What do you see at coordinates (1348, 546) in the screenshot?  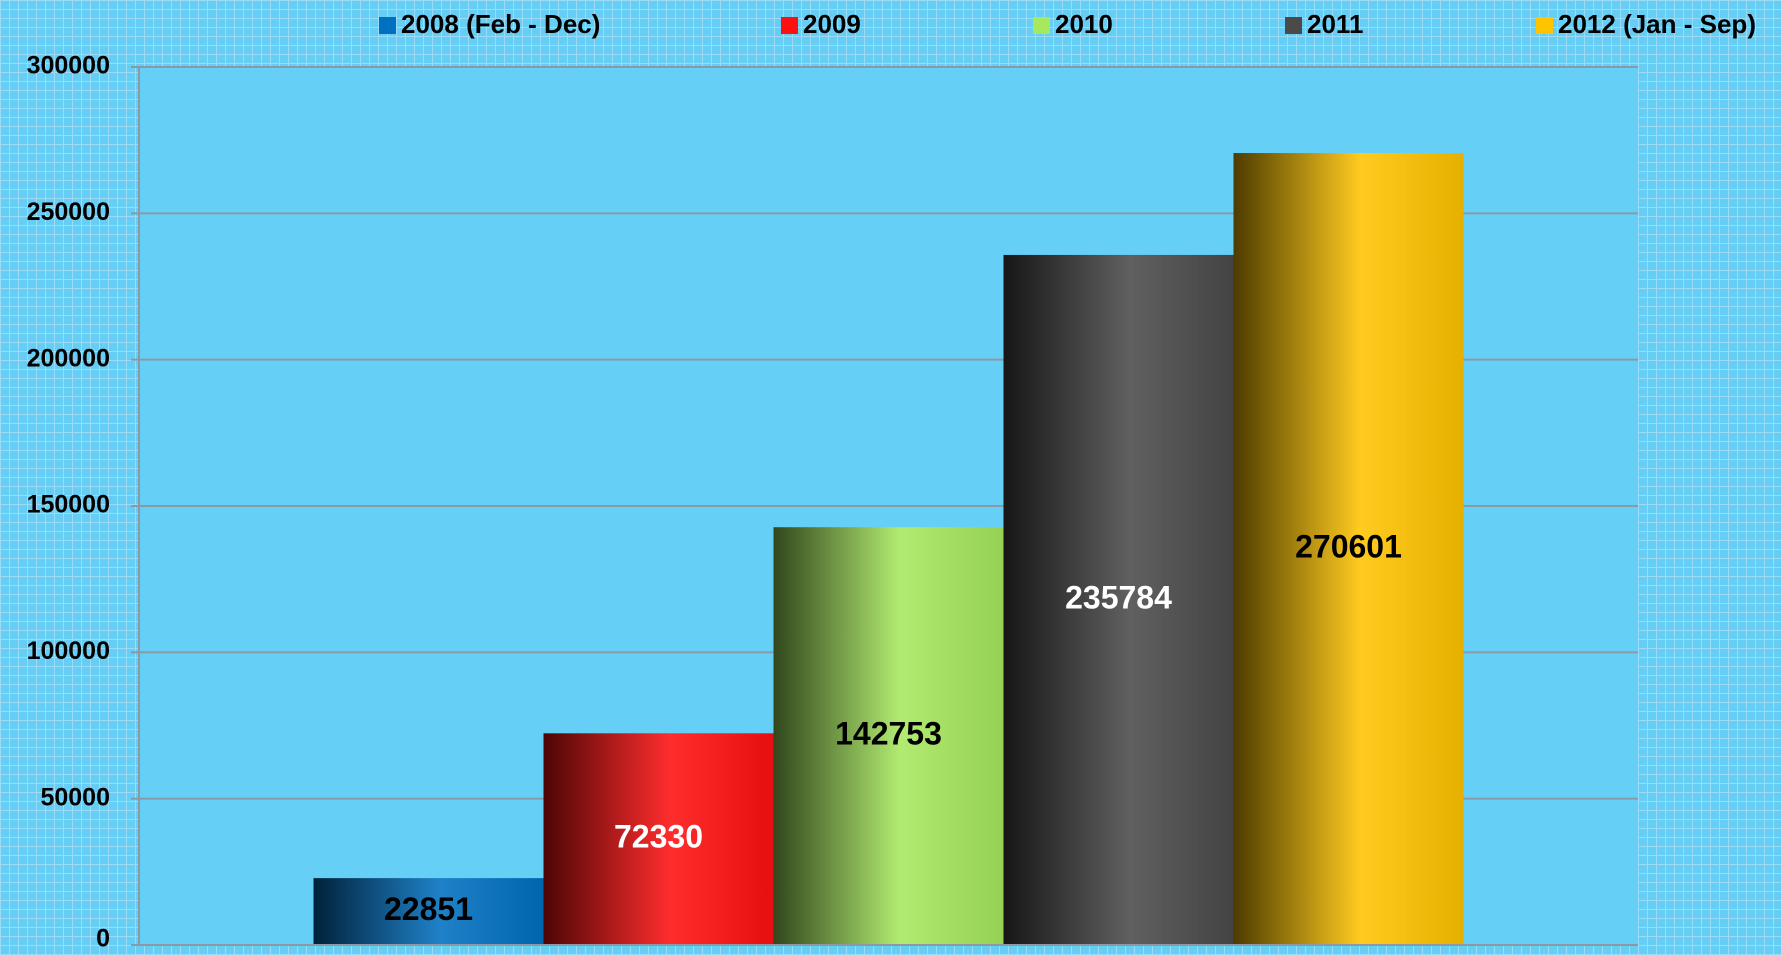 I see `data-label: 270601` at bounding box center [1348, 546].